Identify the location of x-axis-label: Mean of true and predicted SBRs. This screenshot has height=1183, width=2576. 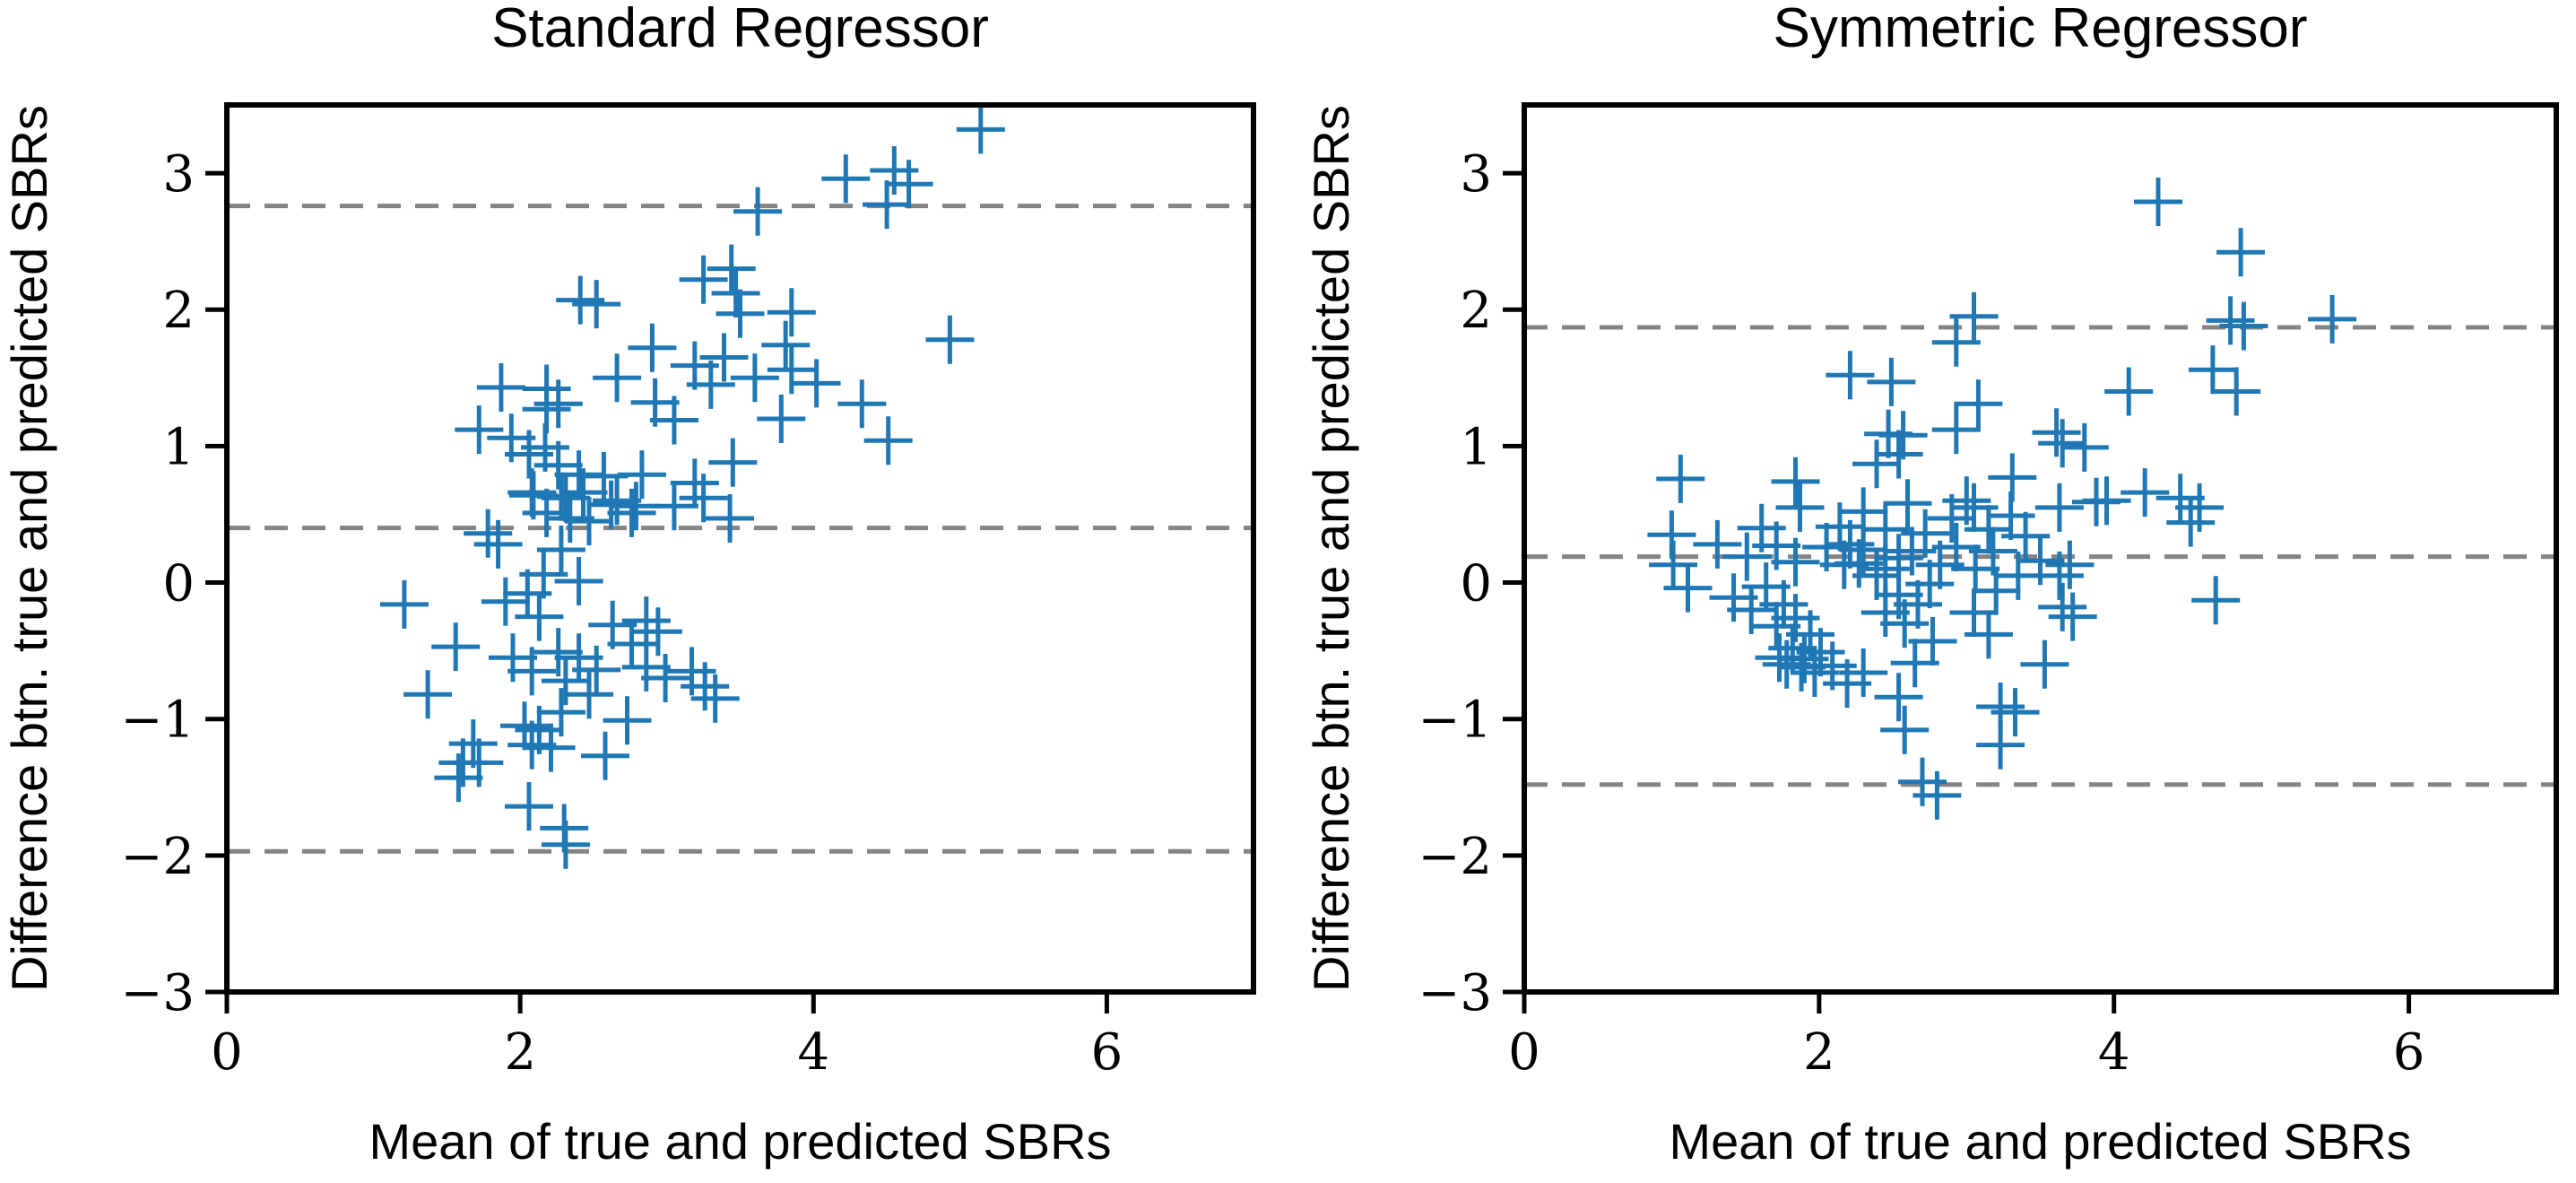
(740, 1141).